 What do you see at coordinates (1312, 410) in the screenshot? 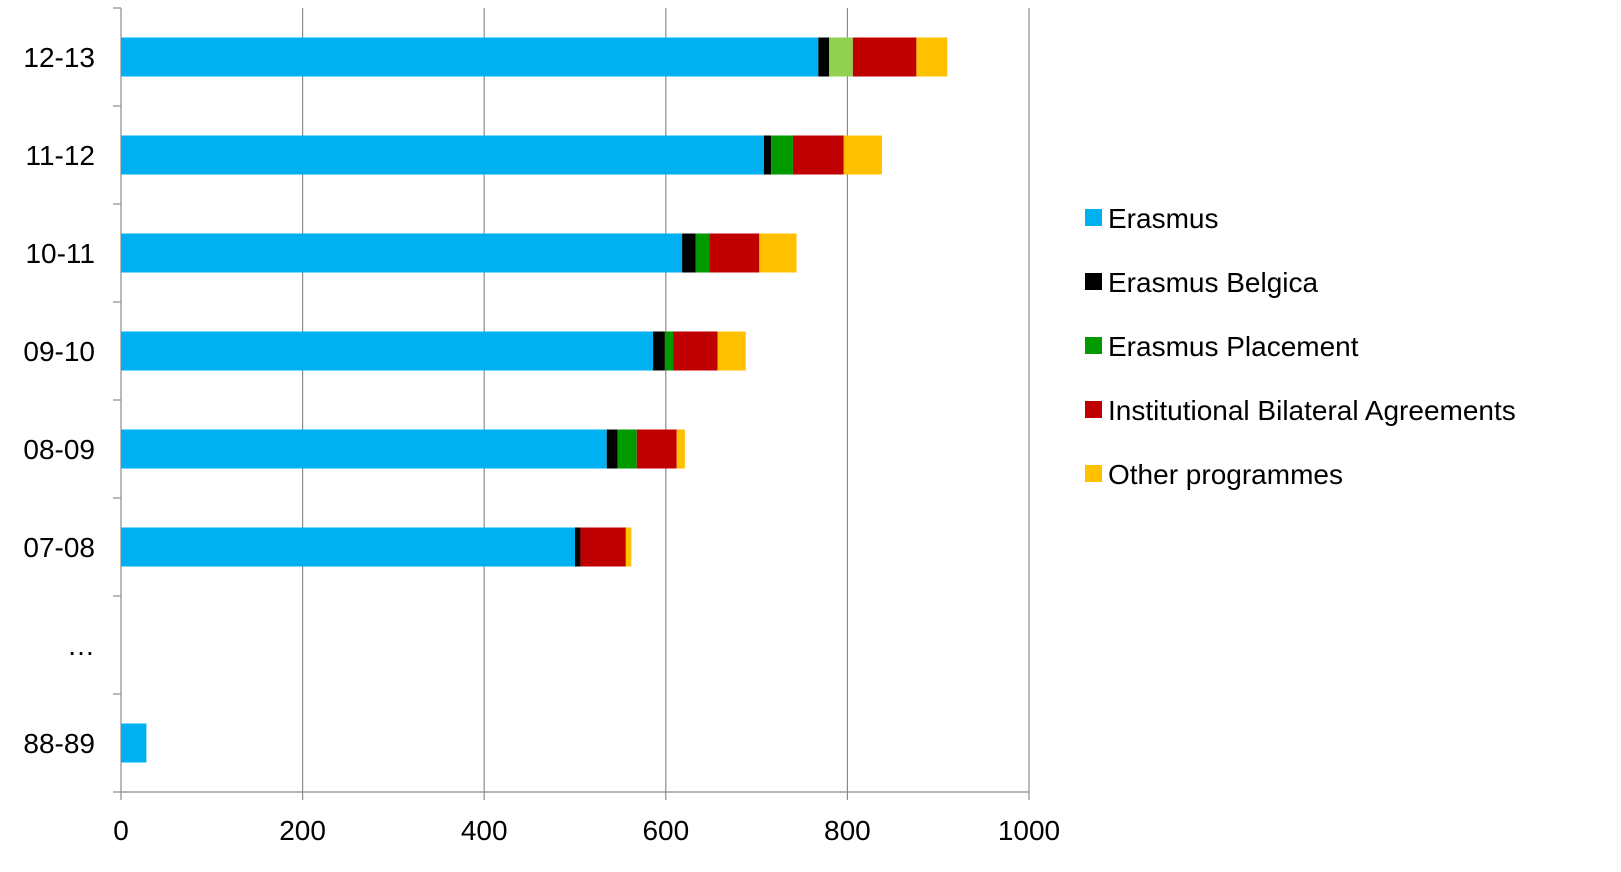
I see `legend-label: Institutional Bilateral Agreements` at bounding box center [1312, 410].